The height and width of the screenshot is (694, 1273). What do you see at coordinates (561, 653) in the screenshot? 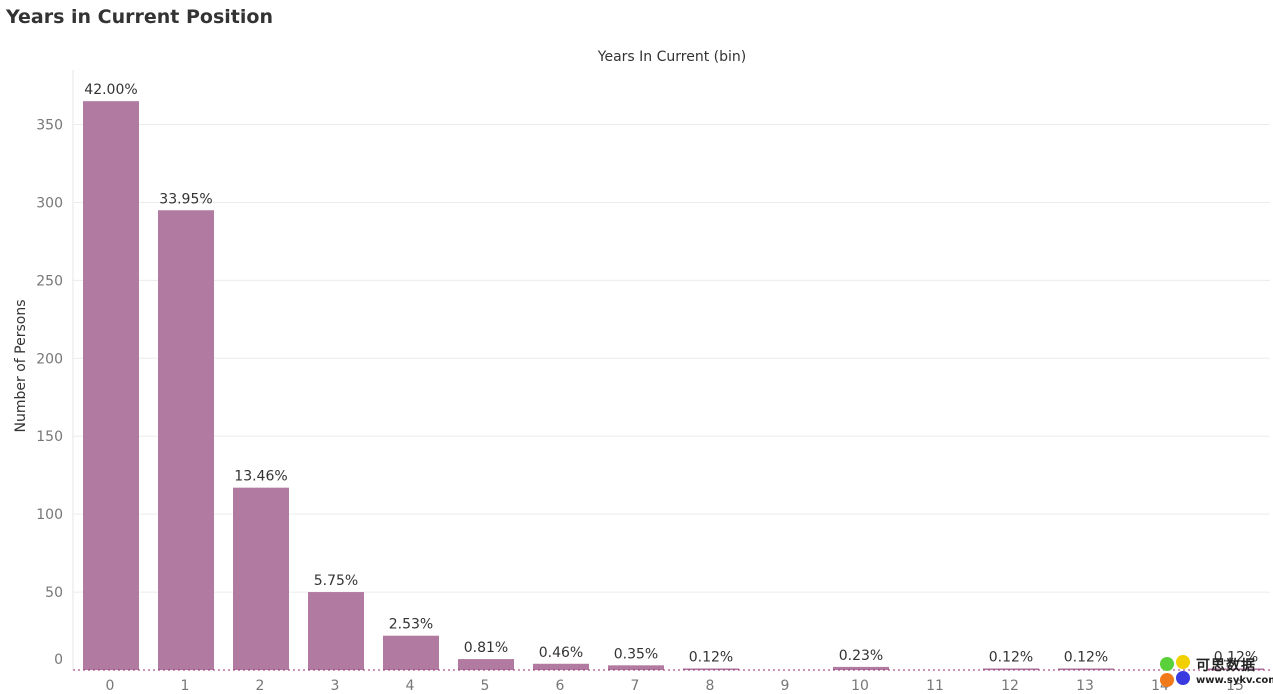
I see `data-label: 0.46%` at bounding box center [561, 653].